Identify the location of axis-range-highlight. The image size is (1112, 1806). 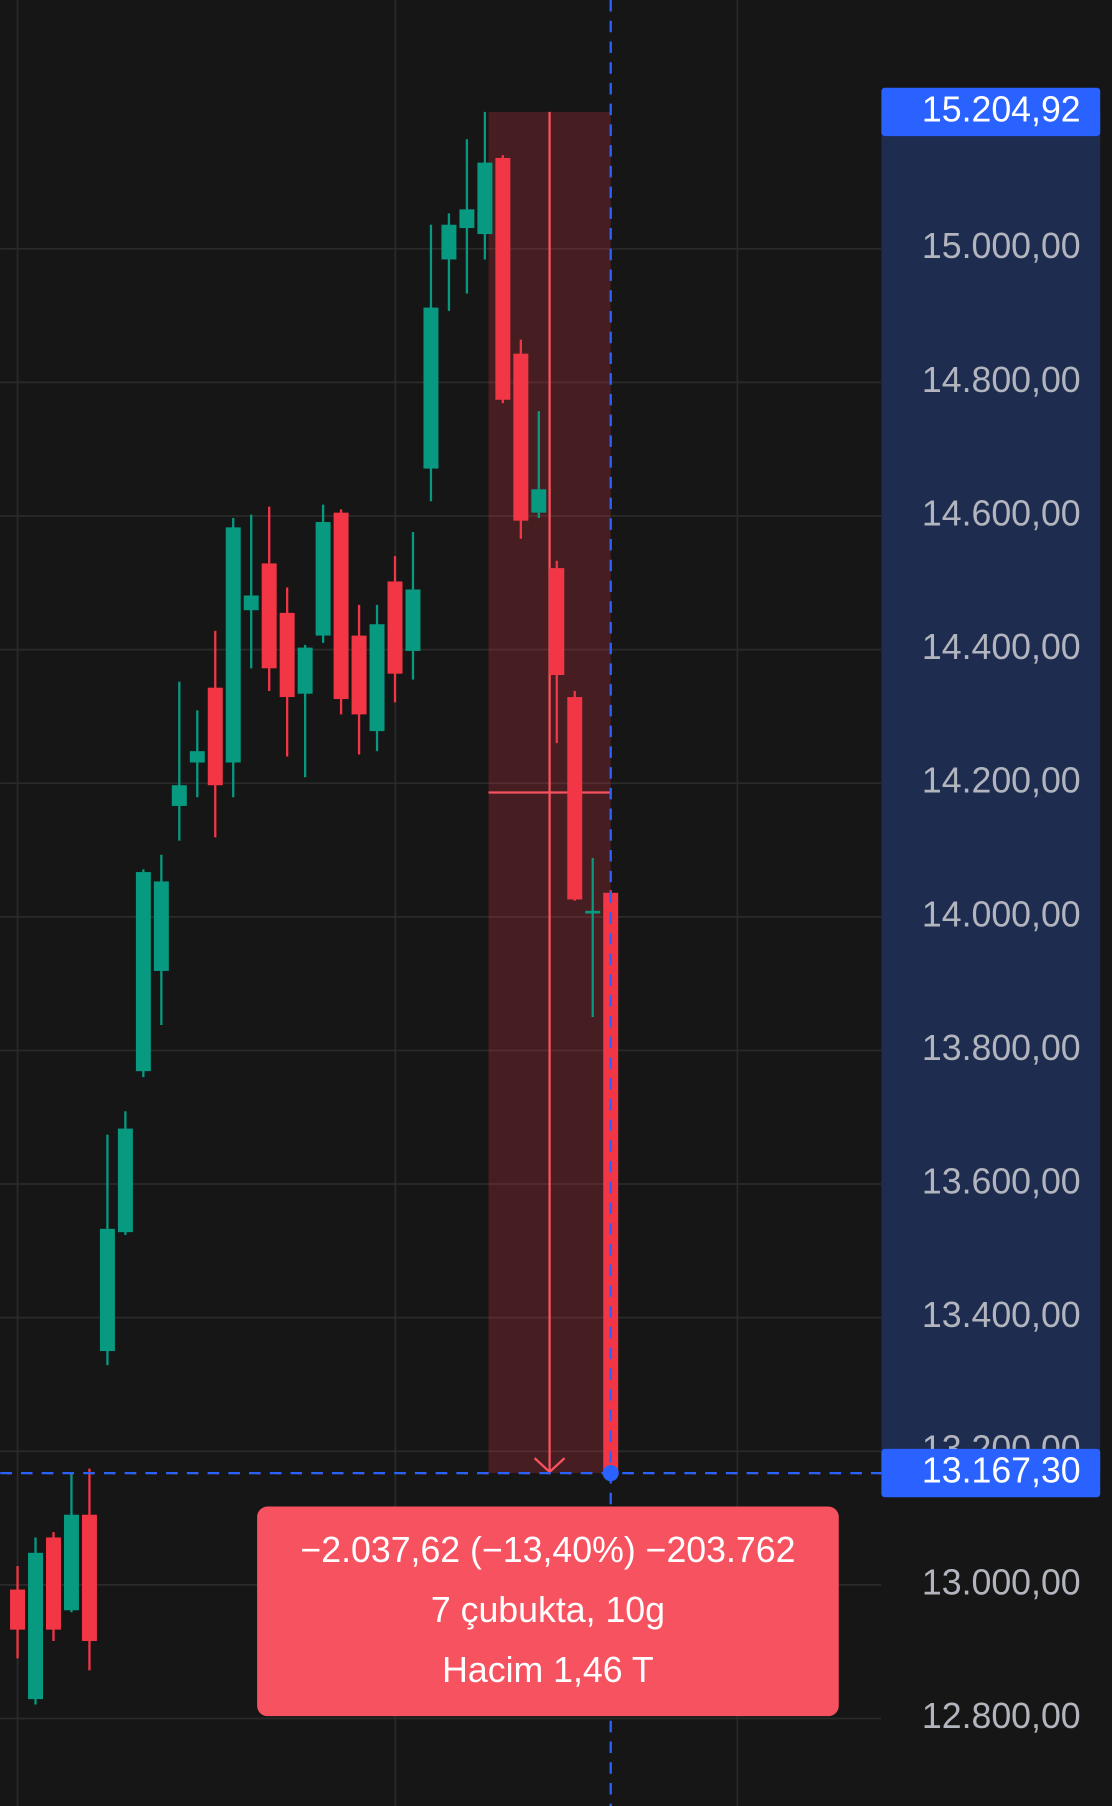
(991, 792).